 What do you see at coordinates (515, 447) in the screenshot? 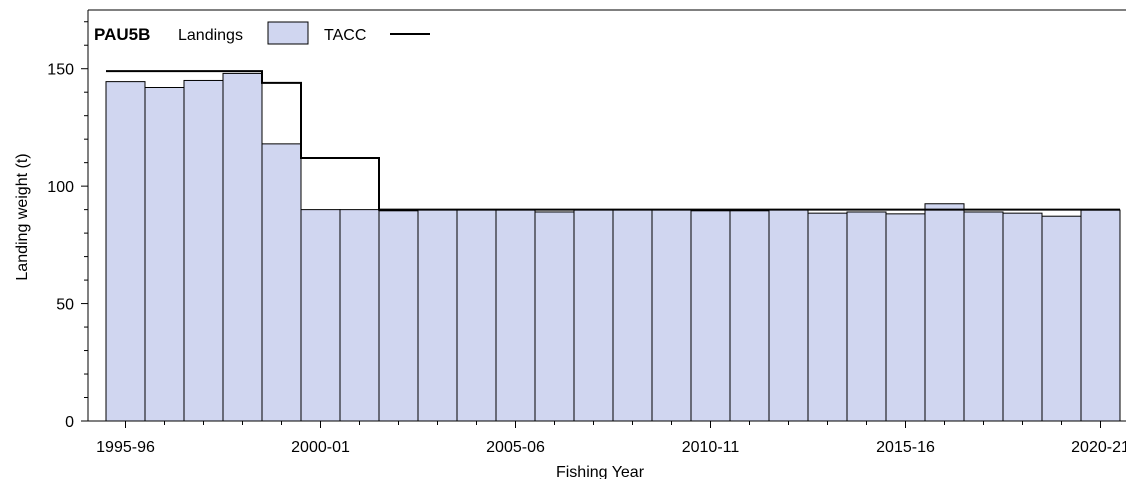
I see `x-tick-label: 2005-06` at bounding box center [515, 447].